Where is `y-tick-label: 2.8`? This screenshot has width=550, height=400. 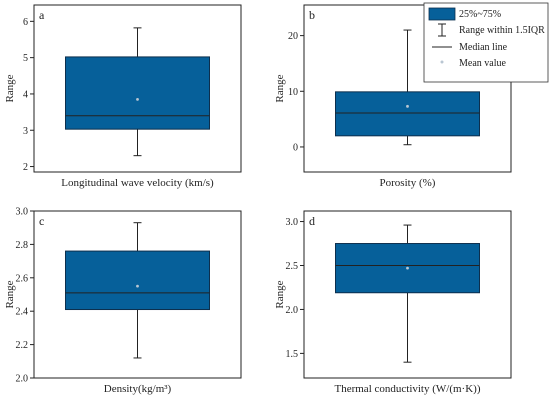
y-tick-label: 2.8 is located at coordinates (22, 245).